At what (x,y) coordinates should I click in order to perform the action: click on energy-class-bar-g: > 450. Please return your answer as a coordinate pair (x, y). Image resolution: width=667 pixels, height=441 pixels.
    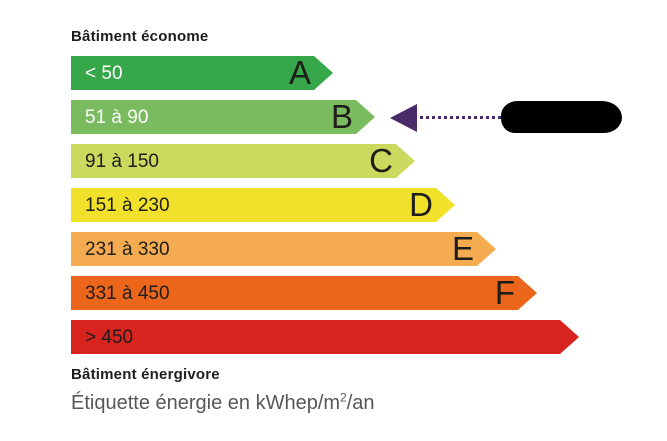
    Looking at the image, I should click on (325, 337).